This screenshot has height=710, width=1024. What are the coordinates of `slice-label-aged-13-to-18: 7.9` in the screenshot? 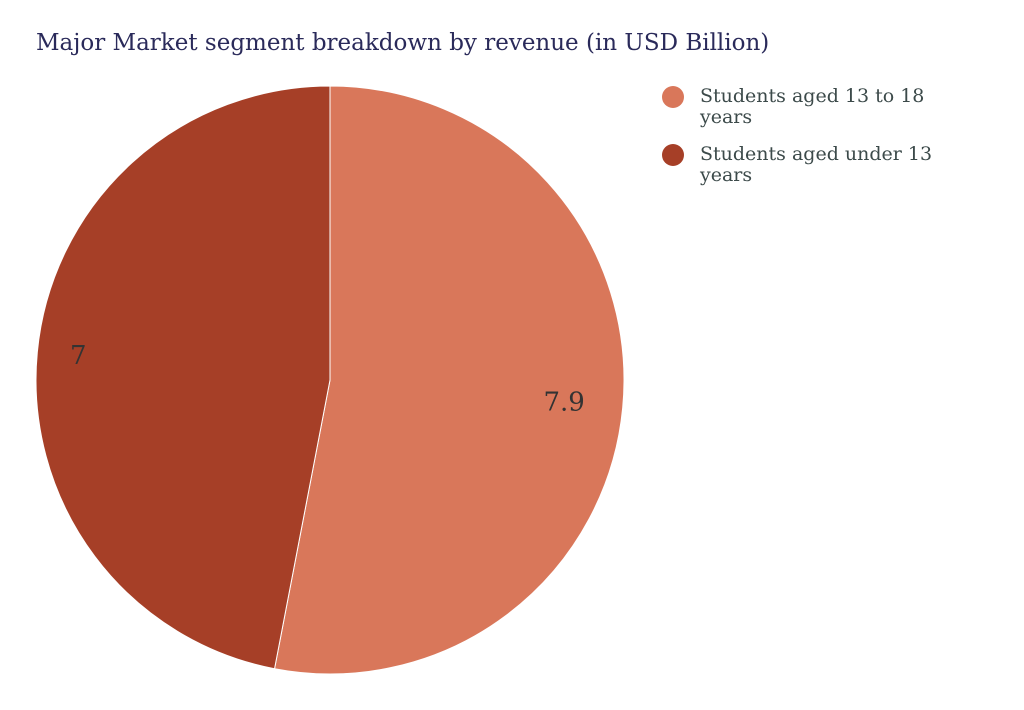 It's located at (563, 402).